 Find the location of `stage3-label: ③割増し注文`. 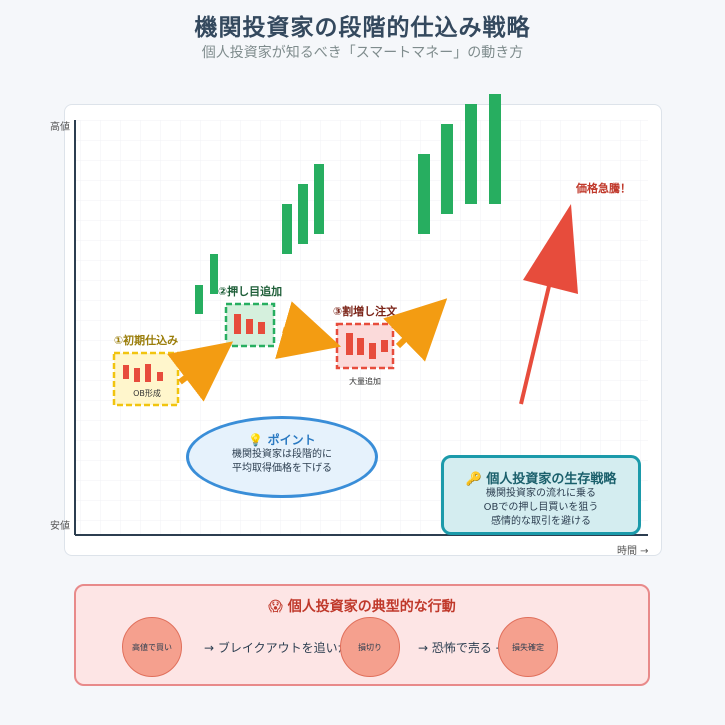

stage3-label: ③割増し注文 is located at coordinates (365, 311).